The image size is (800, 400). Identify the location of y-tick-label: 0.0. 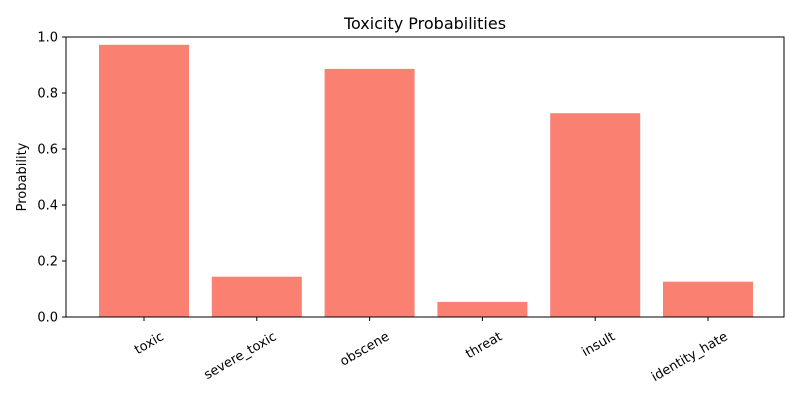
(47, 318).